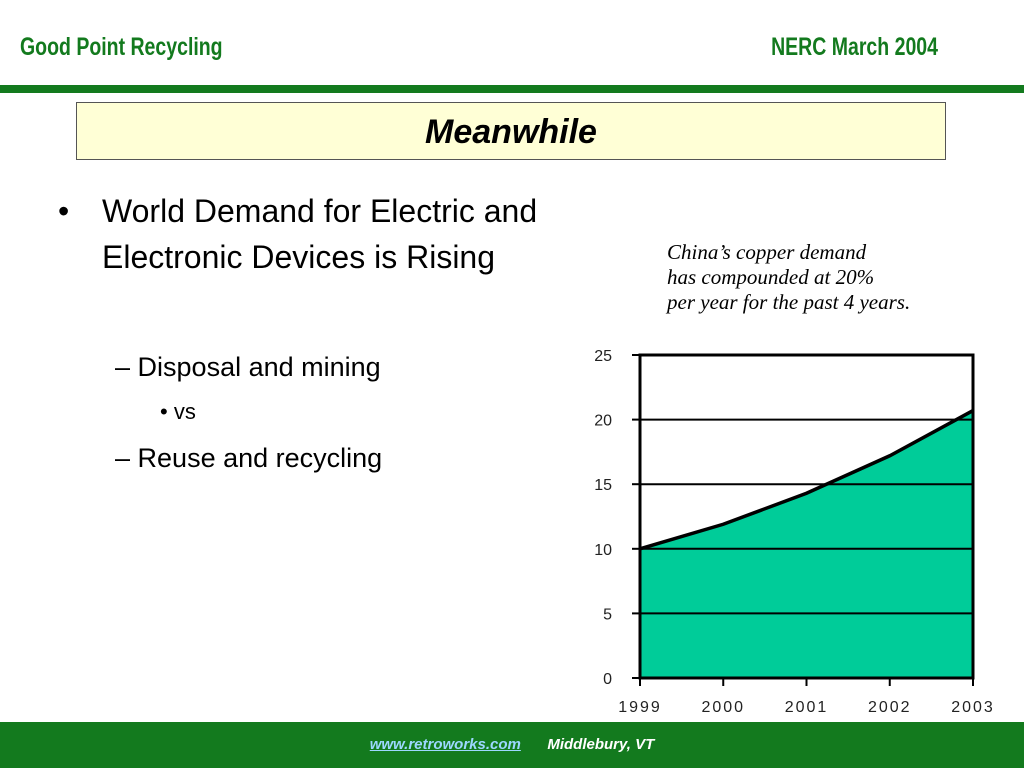 The image size is (1024, 768). What do you see at coordinates (789, 302) in the screenshot?
I see `caption-line: per year for the past 4 years.` at bounding box center [789, 302].